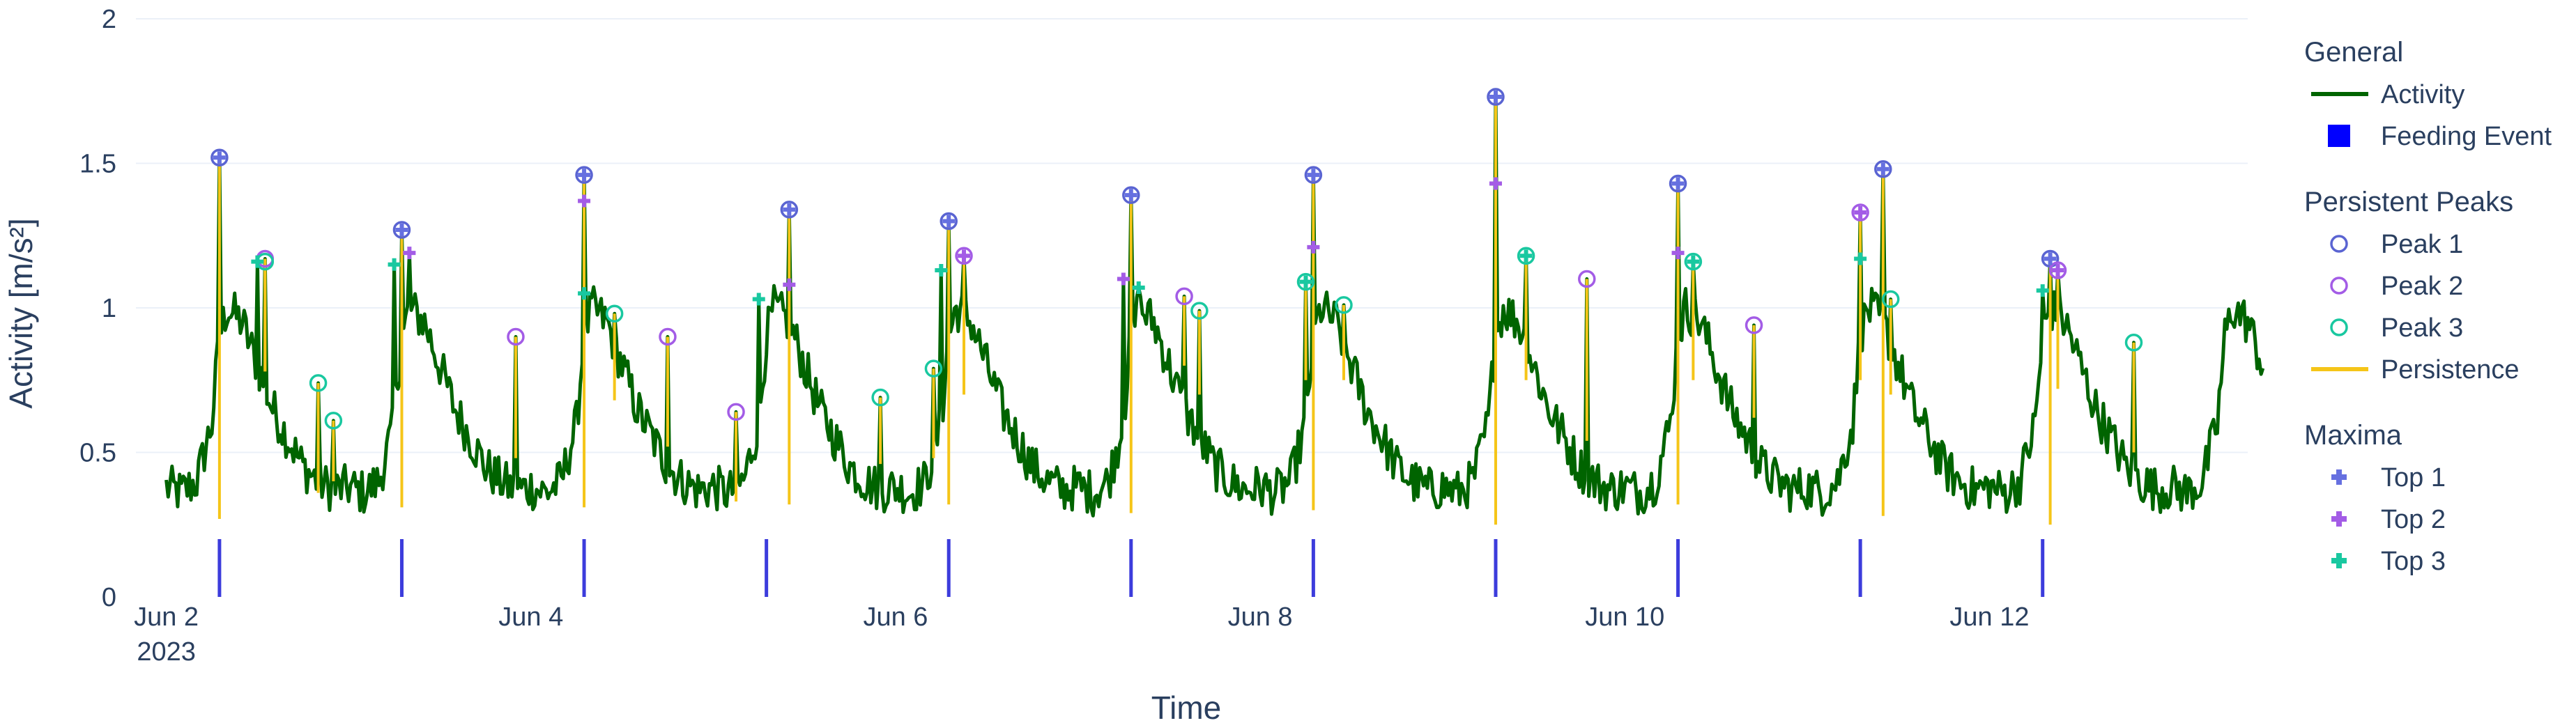 This screenshot has width=2576, height=723. I want to click on x-tick-label: Jun 4, so click(530, 617).